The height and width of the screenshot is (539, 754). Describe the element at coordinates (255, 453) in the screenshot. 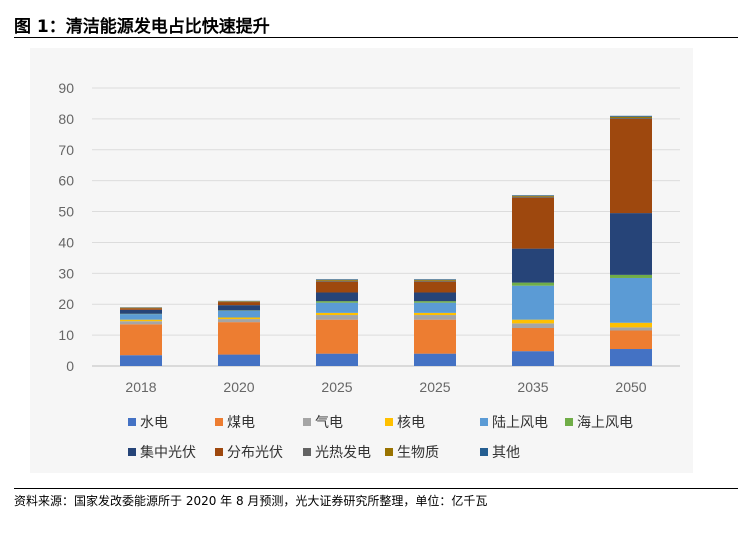

I see `legend-label: 分布光伏` at that location.